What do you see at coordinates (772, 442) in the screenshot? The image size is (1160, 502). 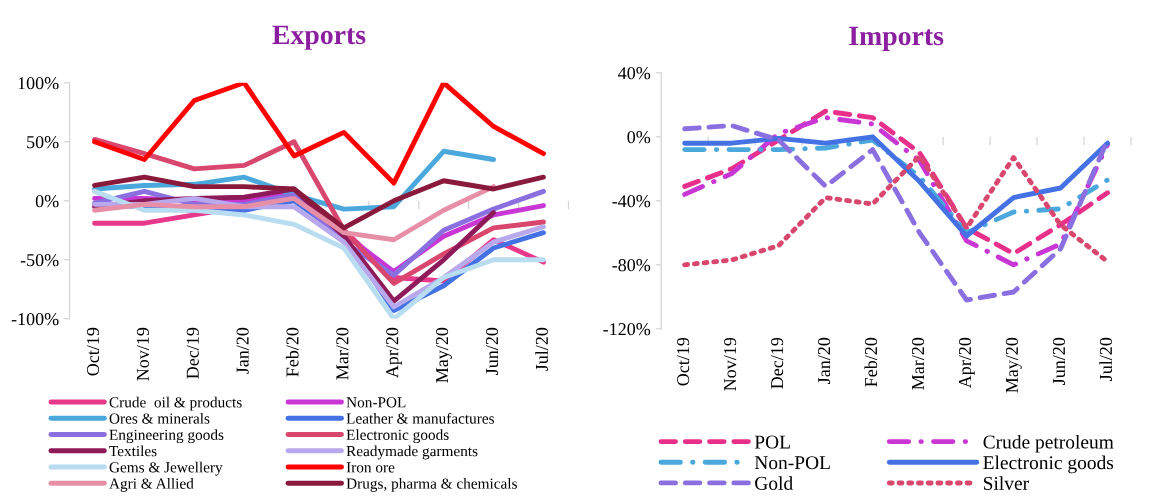 I see `legend-label: POL` at bounding box center [772, 442].